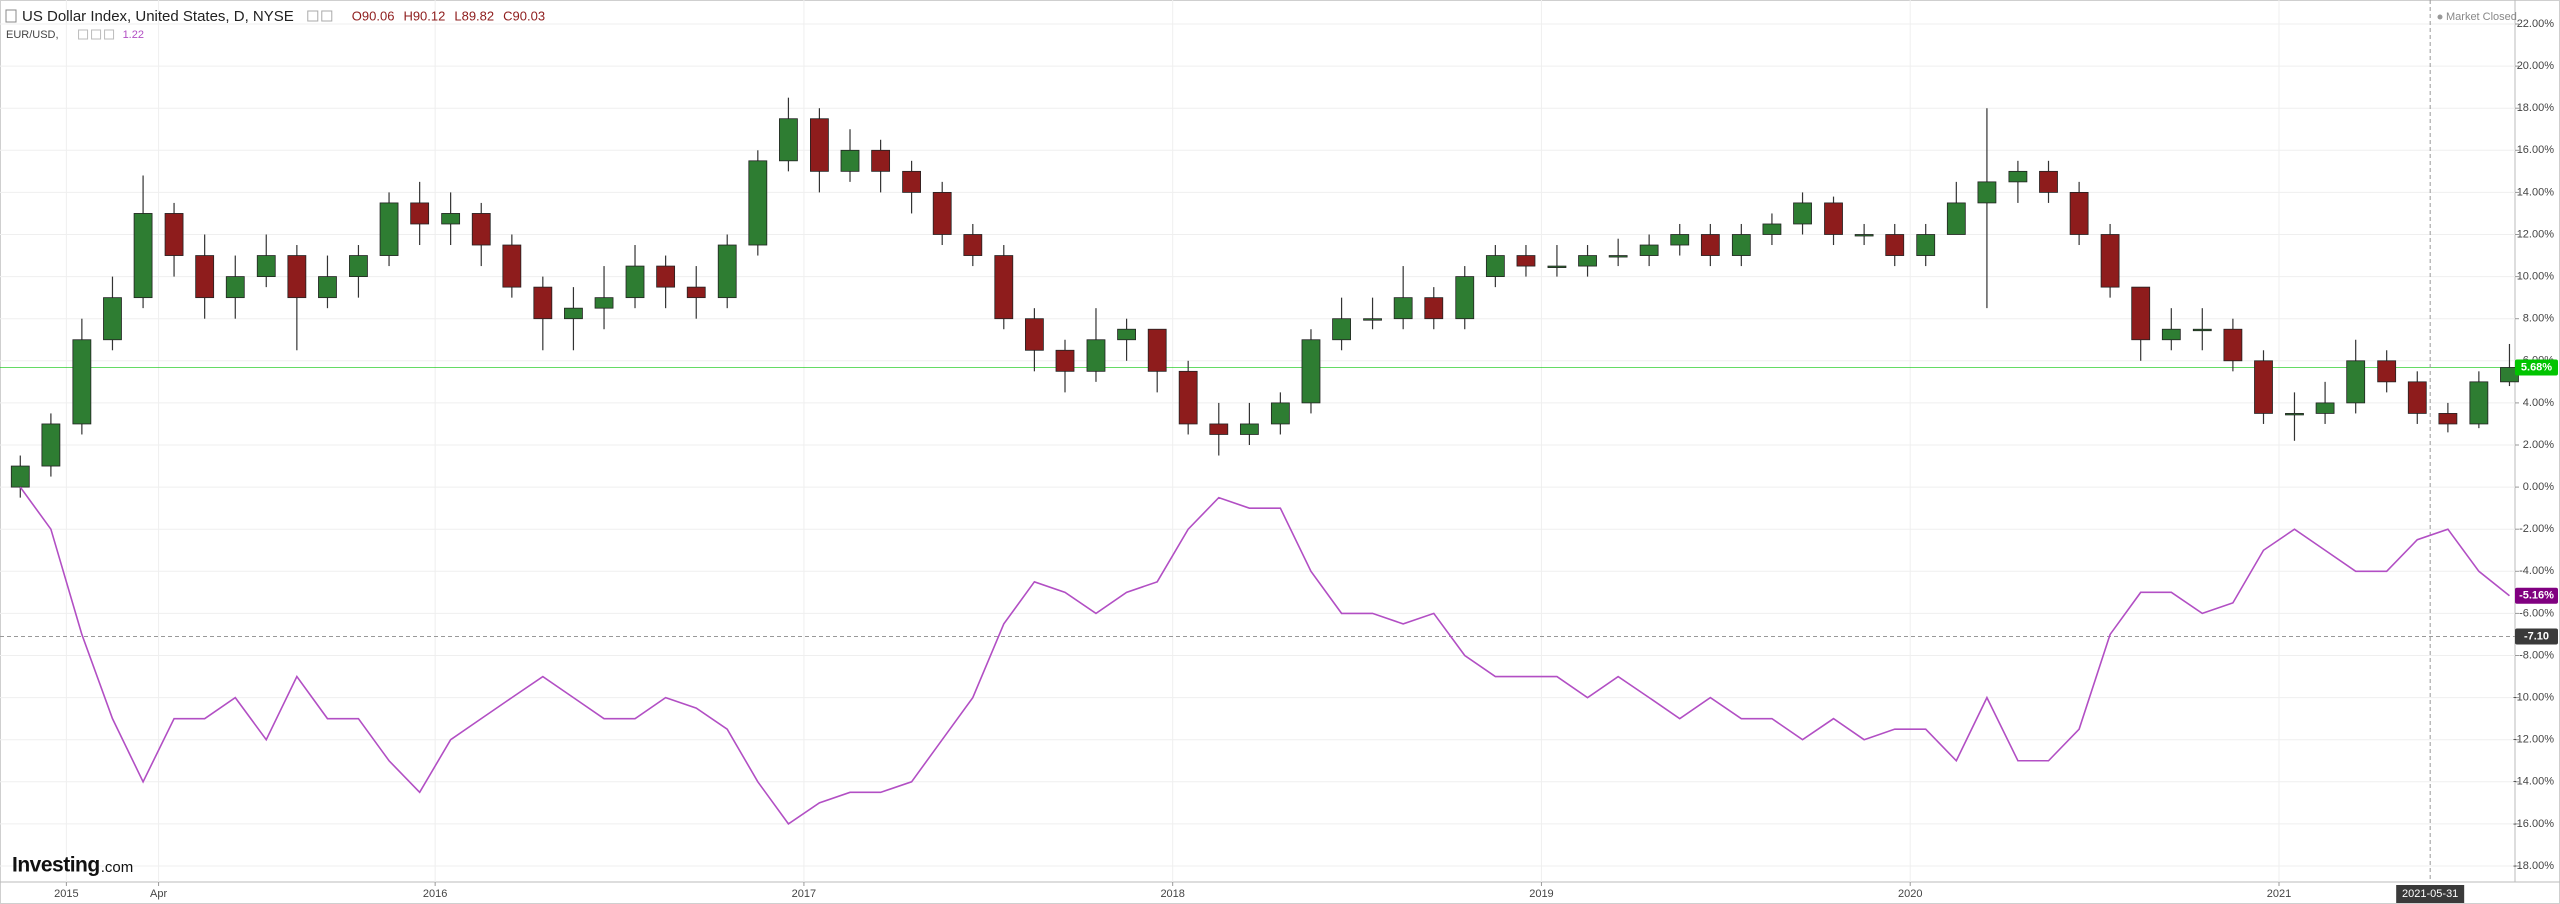 The width and height of the screenshot is (2560, 904). What do you see at coordinates (2536, 367) in the screenshot?
I see `price-label-box` at bounding box center [2536, 367].